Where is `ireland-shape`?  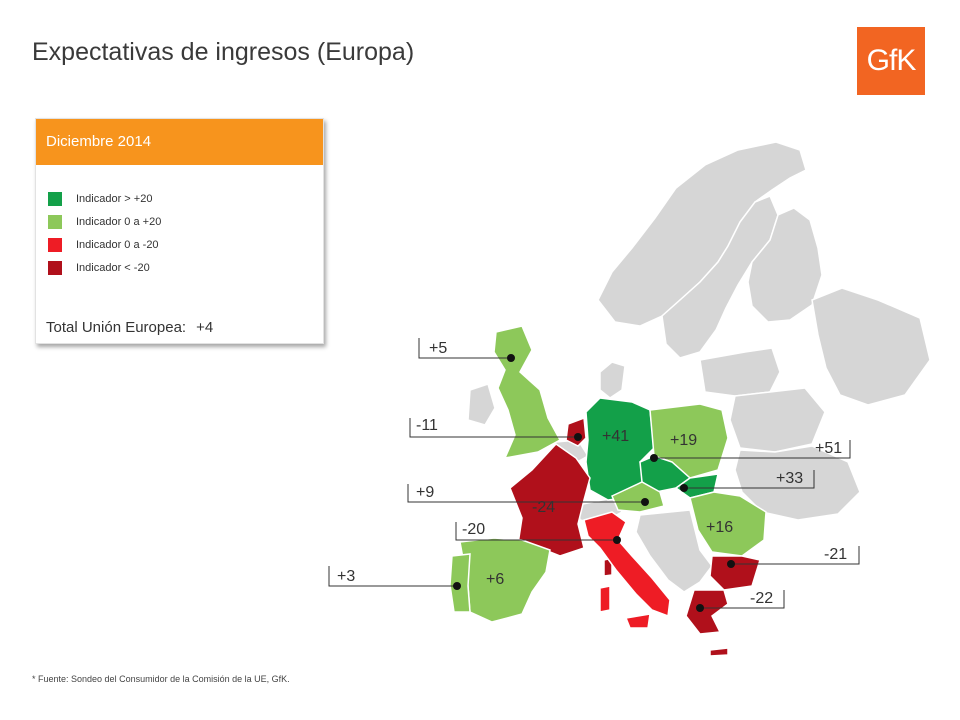
ireland-shape is located at coordinates (481, 404).